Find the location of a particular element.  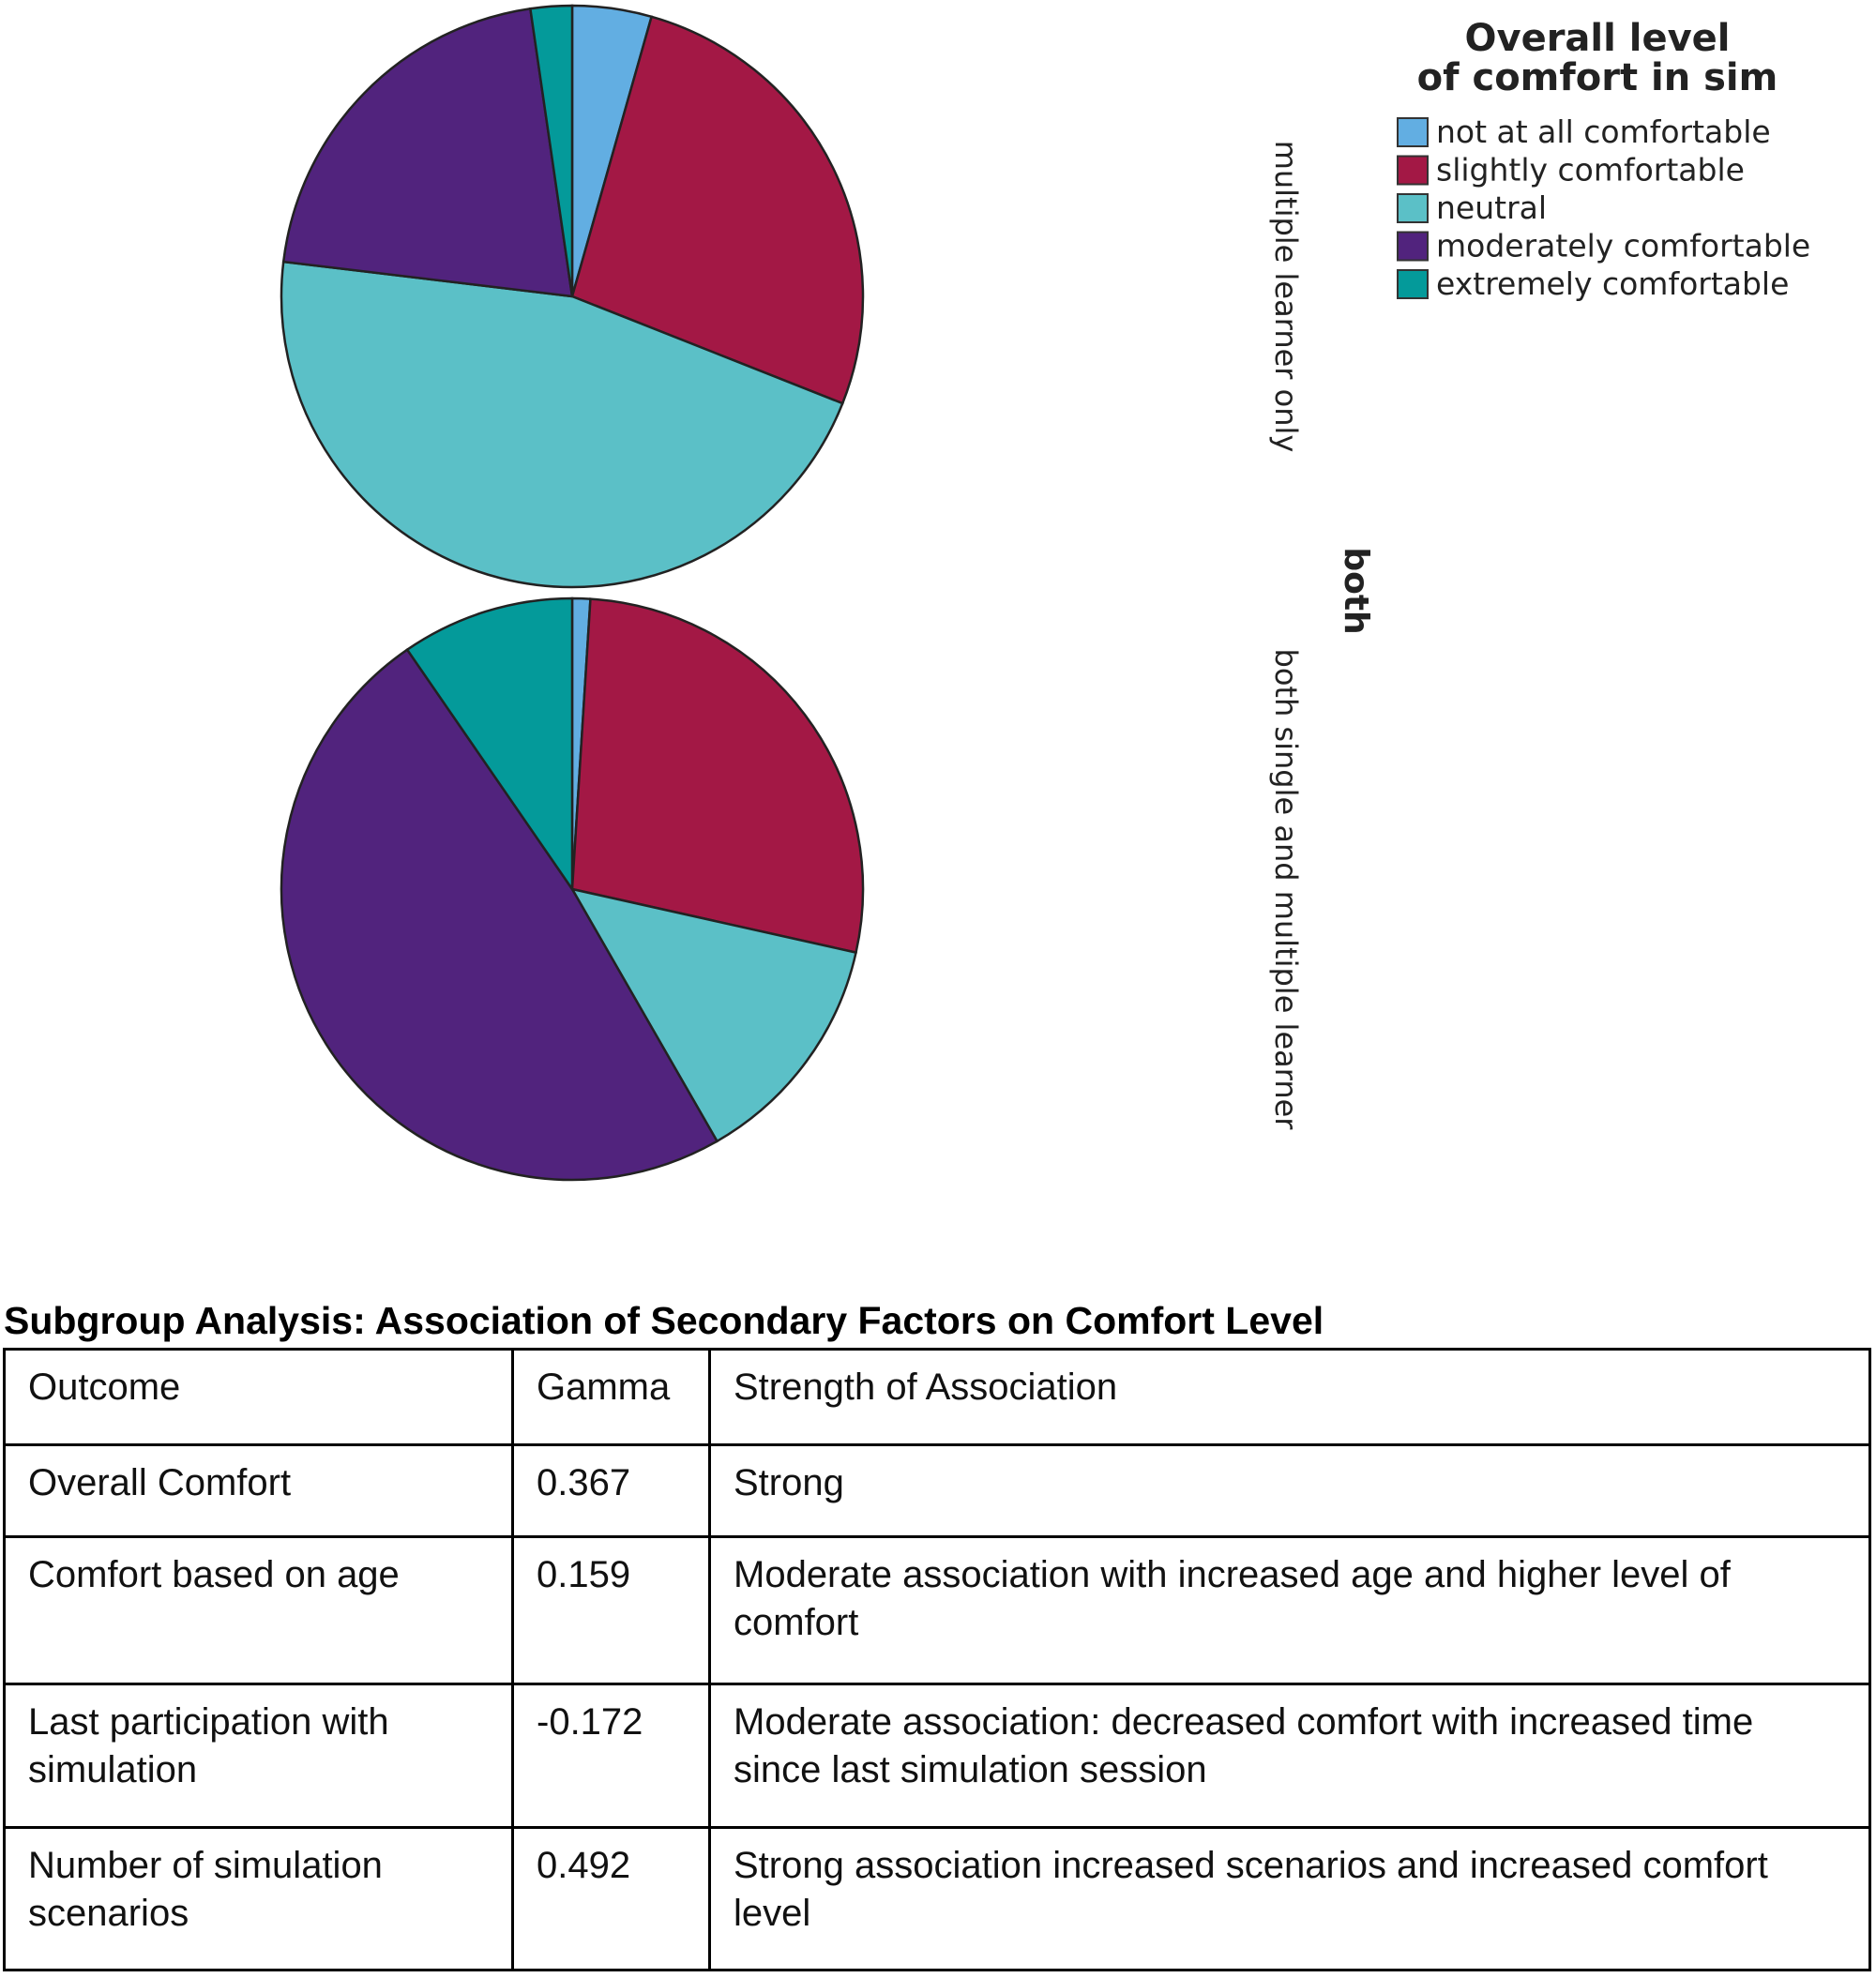

table-cell: Outcome is located at coordinates (258, 1397).